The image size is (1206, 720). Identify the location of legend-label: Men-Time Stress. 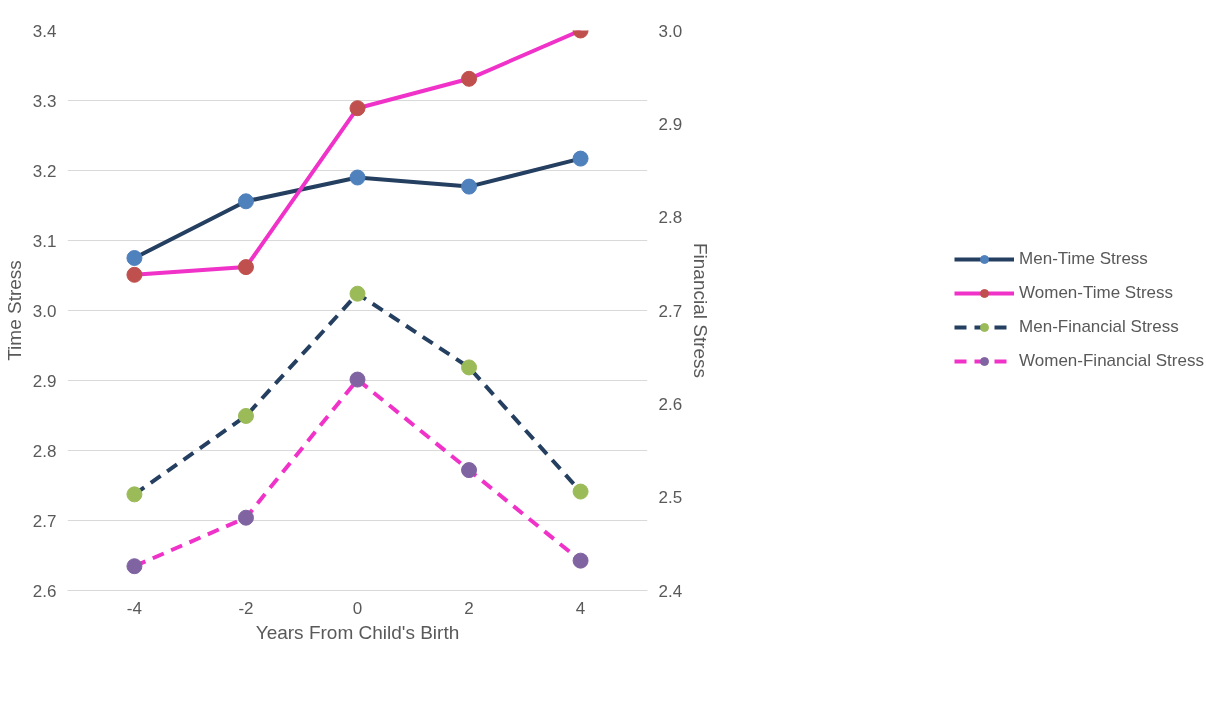
(1083, 259).